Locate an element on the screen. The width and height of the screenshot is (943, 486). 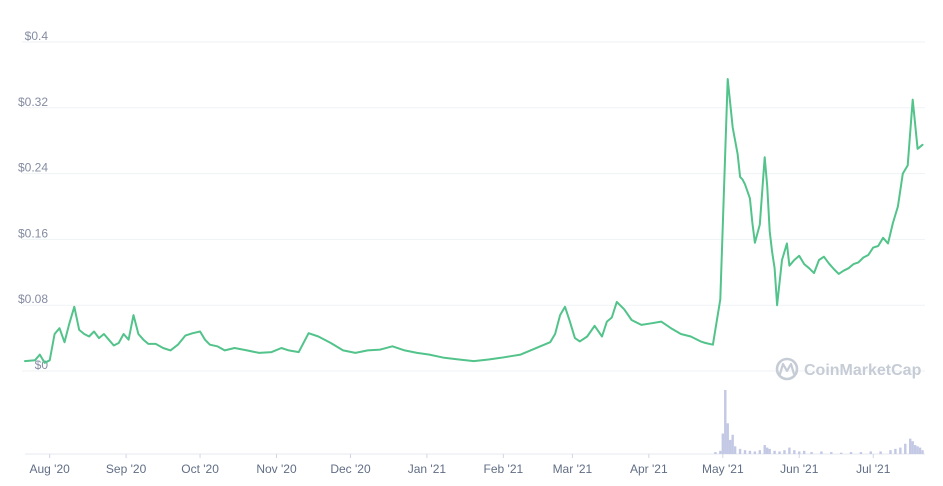
x-tick-label: Mar '21 is located at coordinates (573, 469).